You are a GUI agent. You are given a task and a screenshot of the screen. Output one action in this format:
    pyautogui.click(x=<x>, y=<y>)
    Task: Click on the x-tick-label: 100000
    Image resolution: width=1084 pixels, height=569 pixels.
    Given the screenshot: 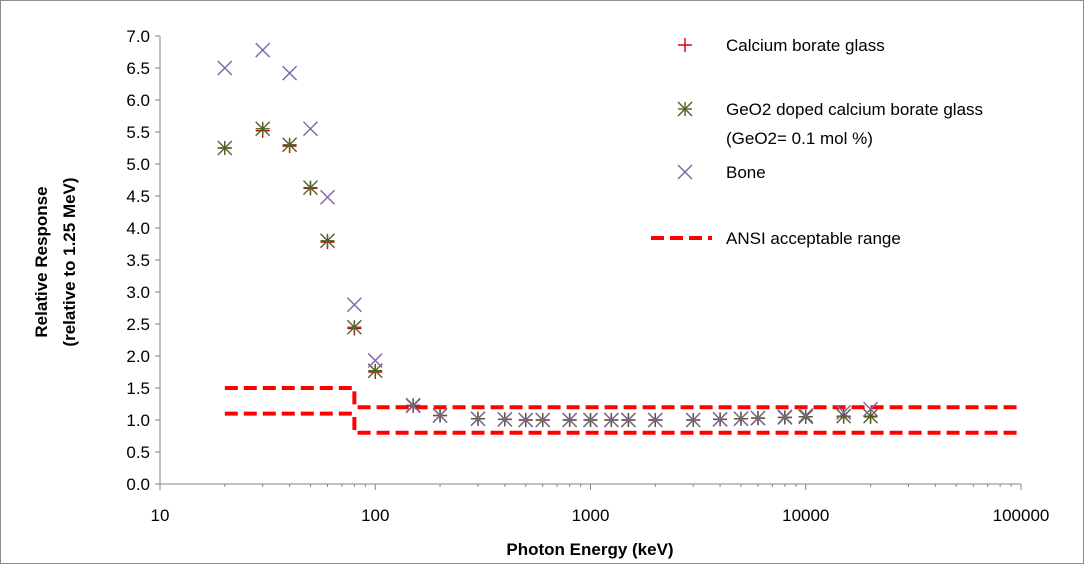 What is the action you would take?
    pyautogui.click(x=1021, y=515)
    